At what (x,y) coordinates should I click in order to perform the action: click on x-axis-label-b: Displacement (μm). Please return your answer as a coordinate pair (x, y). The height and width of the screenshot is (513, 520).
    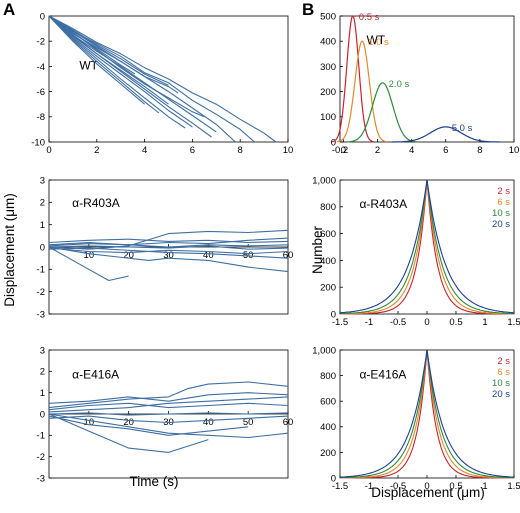
    Looking at the image, I should click on (428, 492).